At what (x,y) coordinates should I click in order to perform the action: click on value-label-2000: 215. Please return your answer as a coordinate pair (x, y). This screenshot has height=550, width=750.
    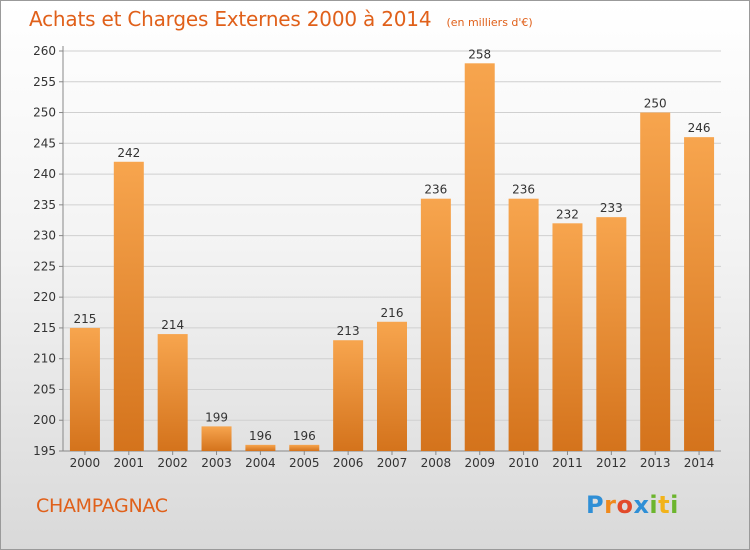
    Looking at the image, I should click on (84, 319).